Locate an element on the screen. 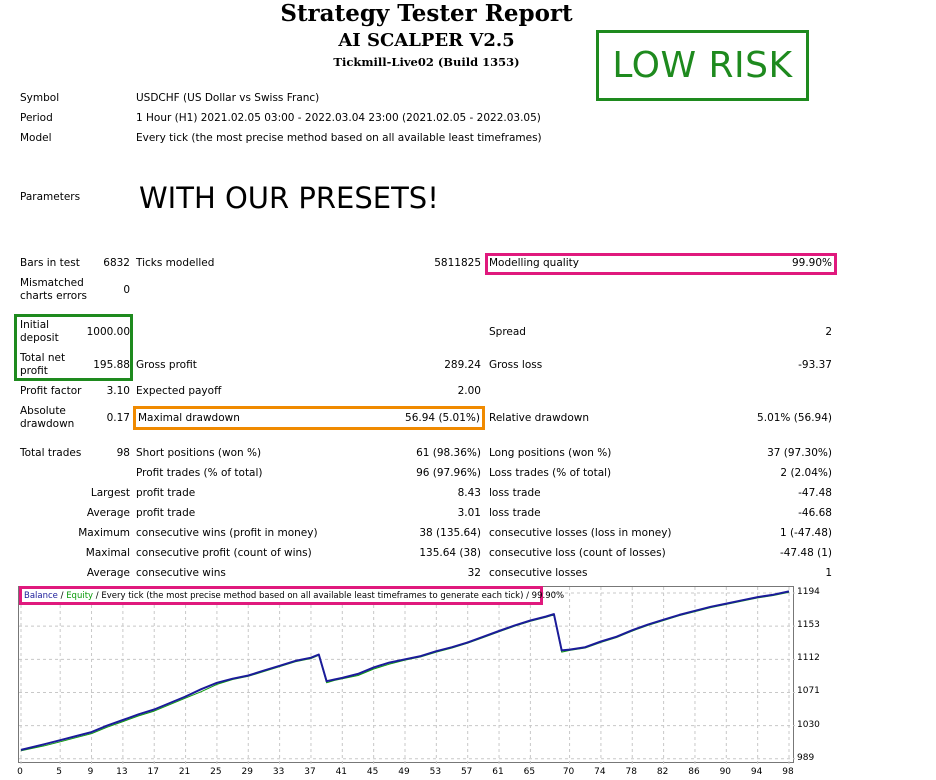 This screenshot has height=780, width=936. payoff-value: 2.00 is located at coordinates (469, 391).